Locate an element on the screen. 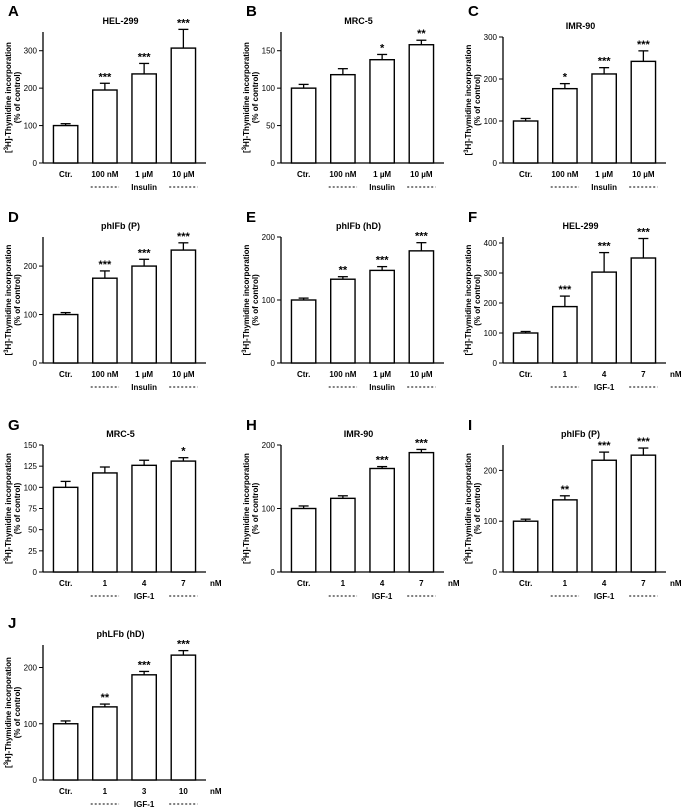  chart-title: phlFb (hD) is located at coordinates (358, 226).